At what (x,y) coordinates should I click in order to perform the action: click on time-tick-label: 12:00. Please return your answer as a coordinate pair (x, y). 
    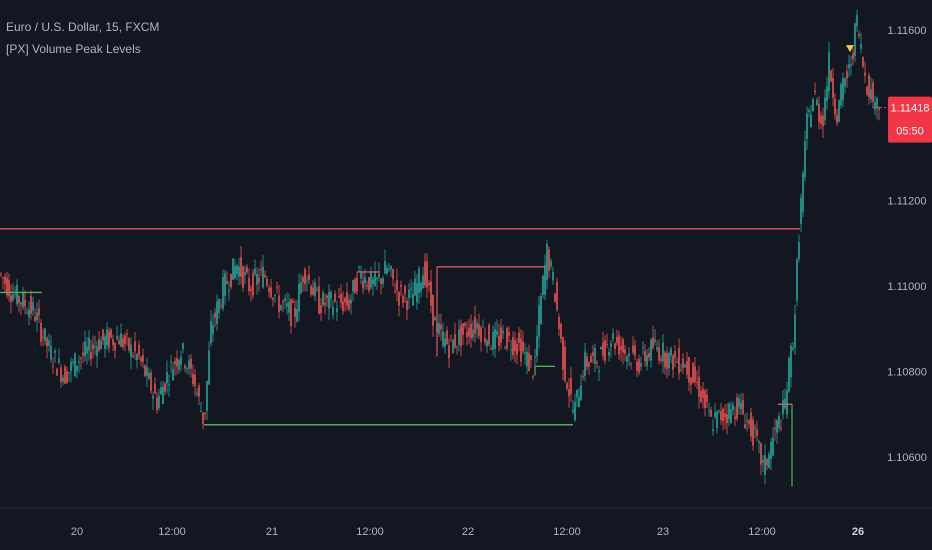
    Looking at the image, I should click on (762, 532).